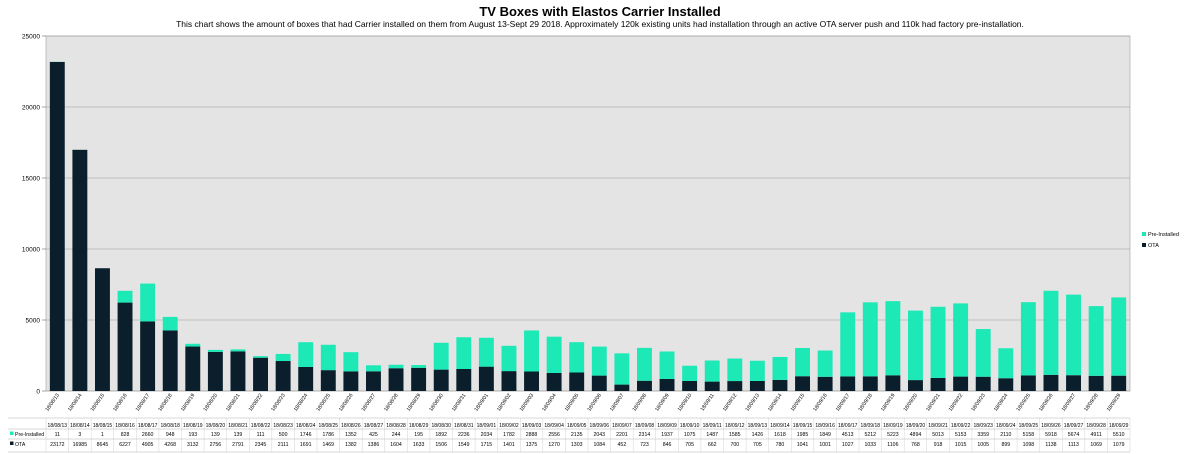  What do you see at coordinates (803, 445) in the screenshot?
I see `table-value-ota: 1041` at bounding box center [803, 445].